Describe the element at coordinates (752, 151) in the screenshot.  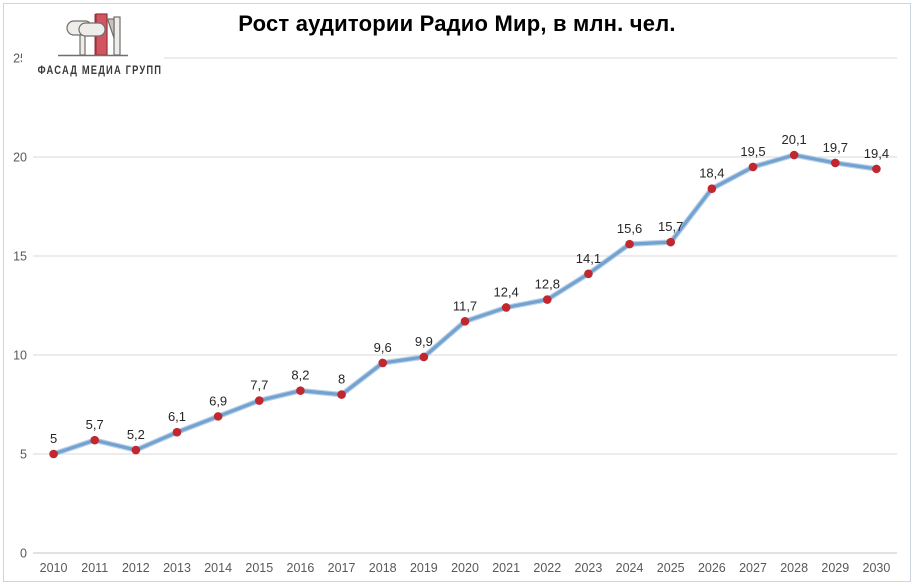
I see `data-point-label: 19,5` at that location.